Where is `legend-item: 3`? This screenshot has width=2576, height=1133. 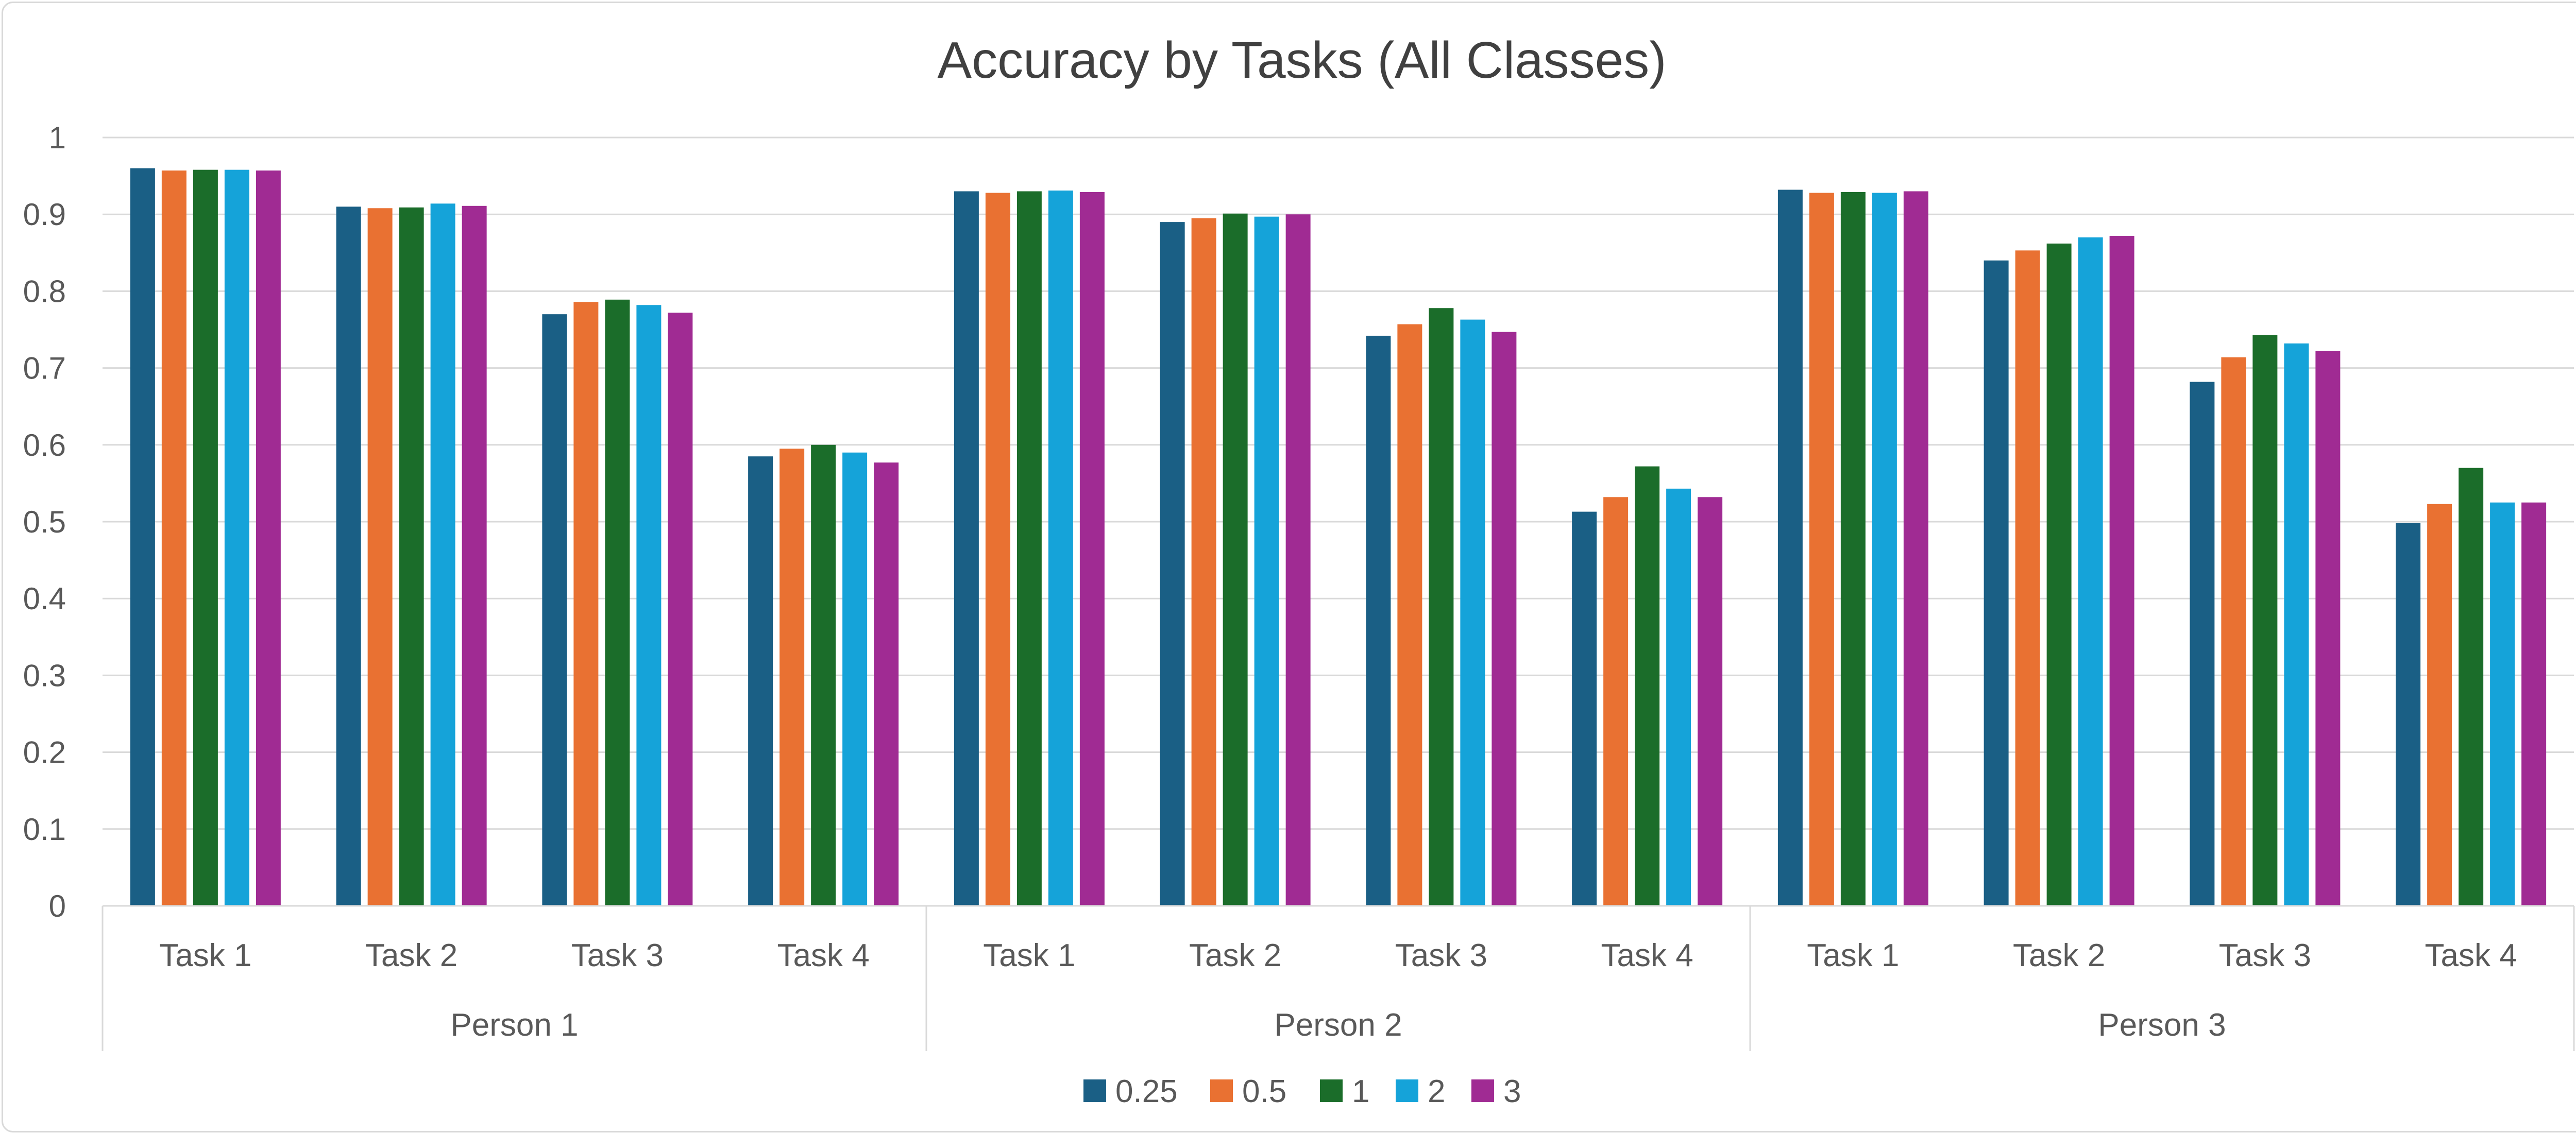 legend-item: 3 is located at coordinates (1496, 1091).